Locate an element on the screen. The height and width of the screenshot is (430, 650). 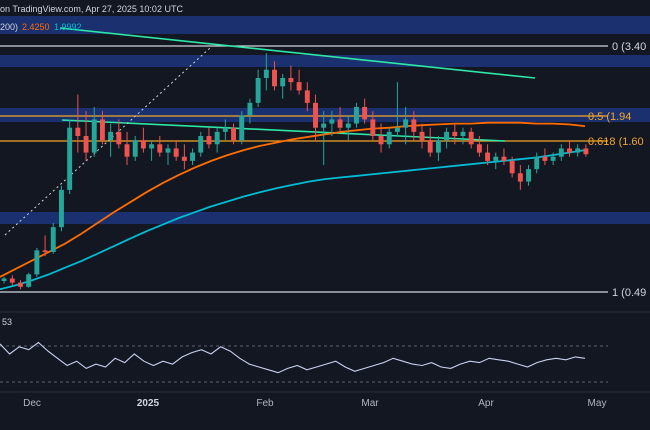
ma-legend-label: 200) is located at coordinates (9, 27).